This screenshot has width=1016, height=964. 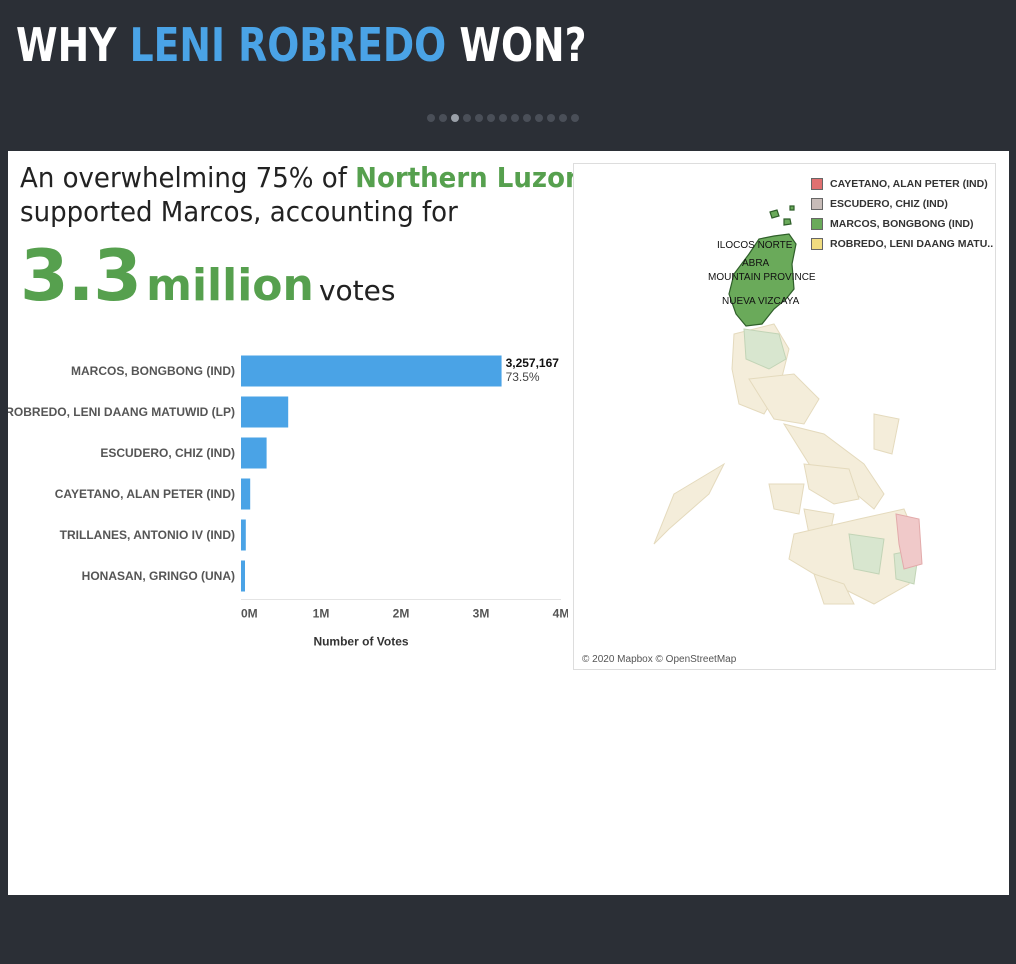 What do you see at coordinates (481, 614) in the screenshot?
I see `x-tick-label: 3M` at bounding box center [481, 614].